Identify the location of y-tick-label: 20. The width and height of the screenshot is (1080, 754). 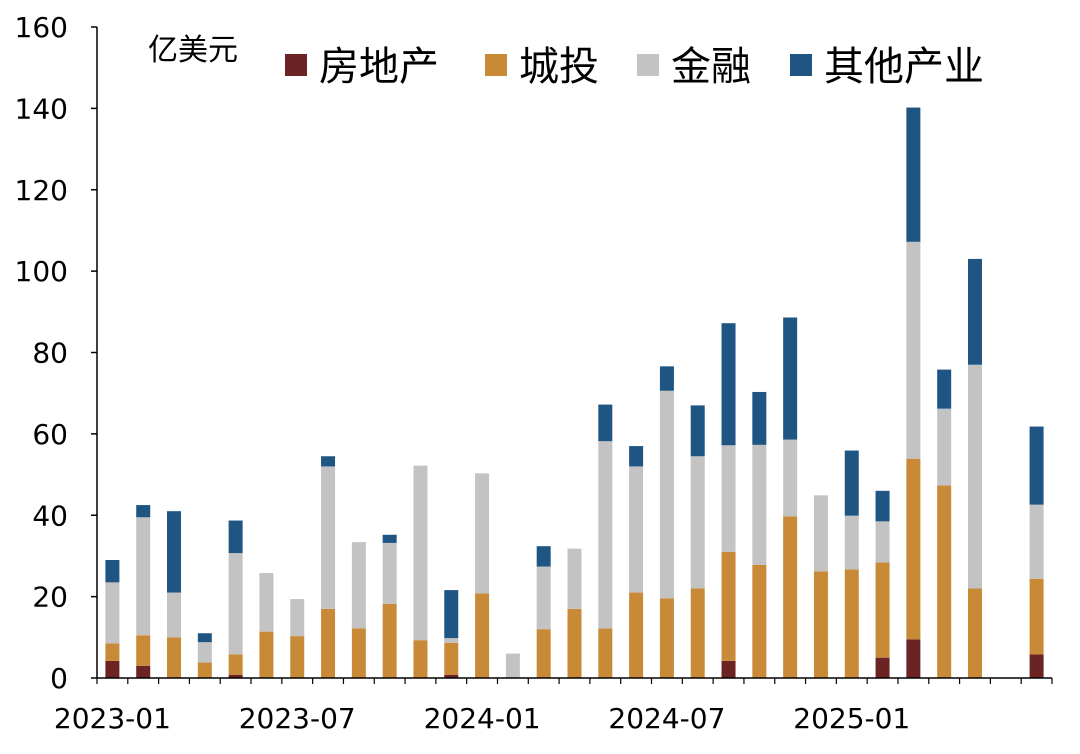
(50, 597).